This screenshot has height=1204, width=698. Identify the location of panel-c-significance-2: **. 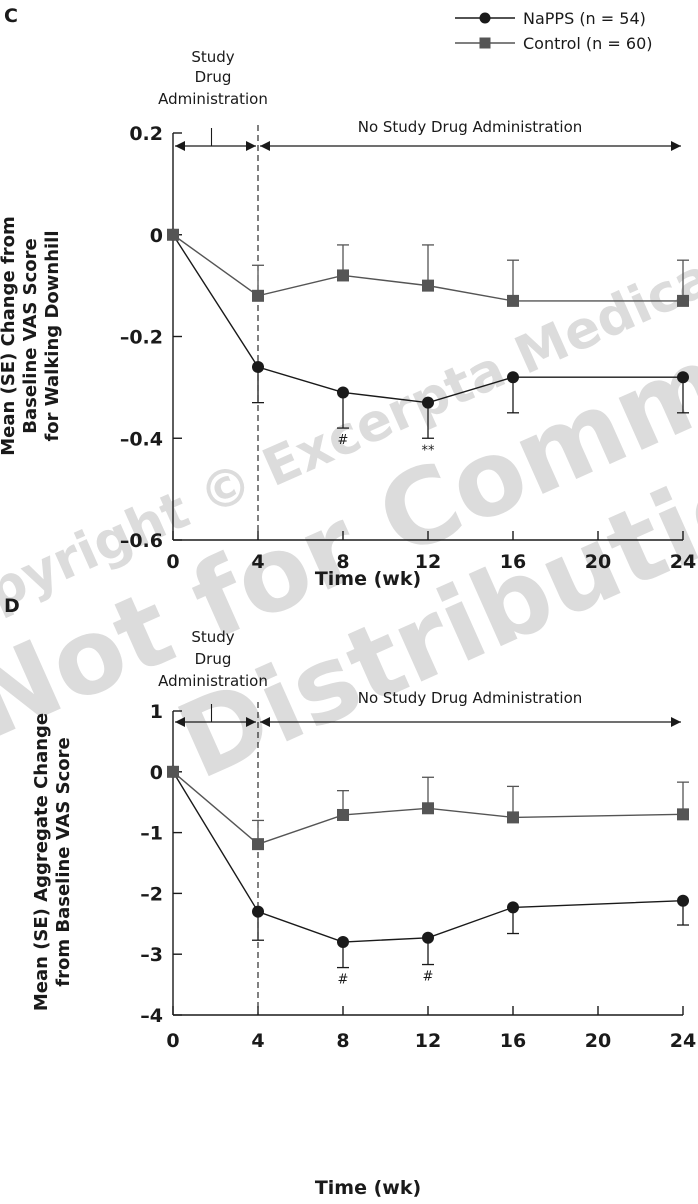
(429, 450).